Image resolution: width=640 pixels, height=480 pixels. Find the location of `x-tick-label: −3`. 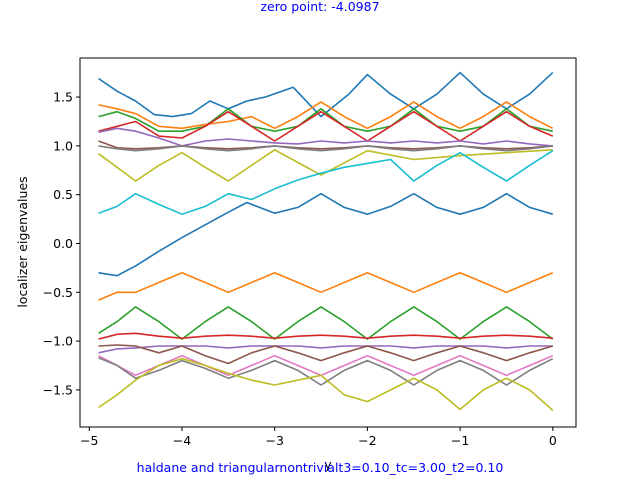

x-tick-label: −3 is located at coordinates (274, 440).